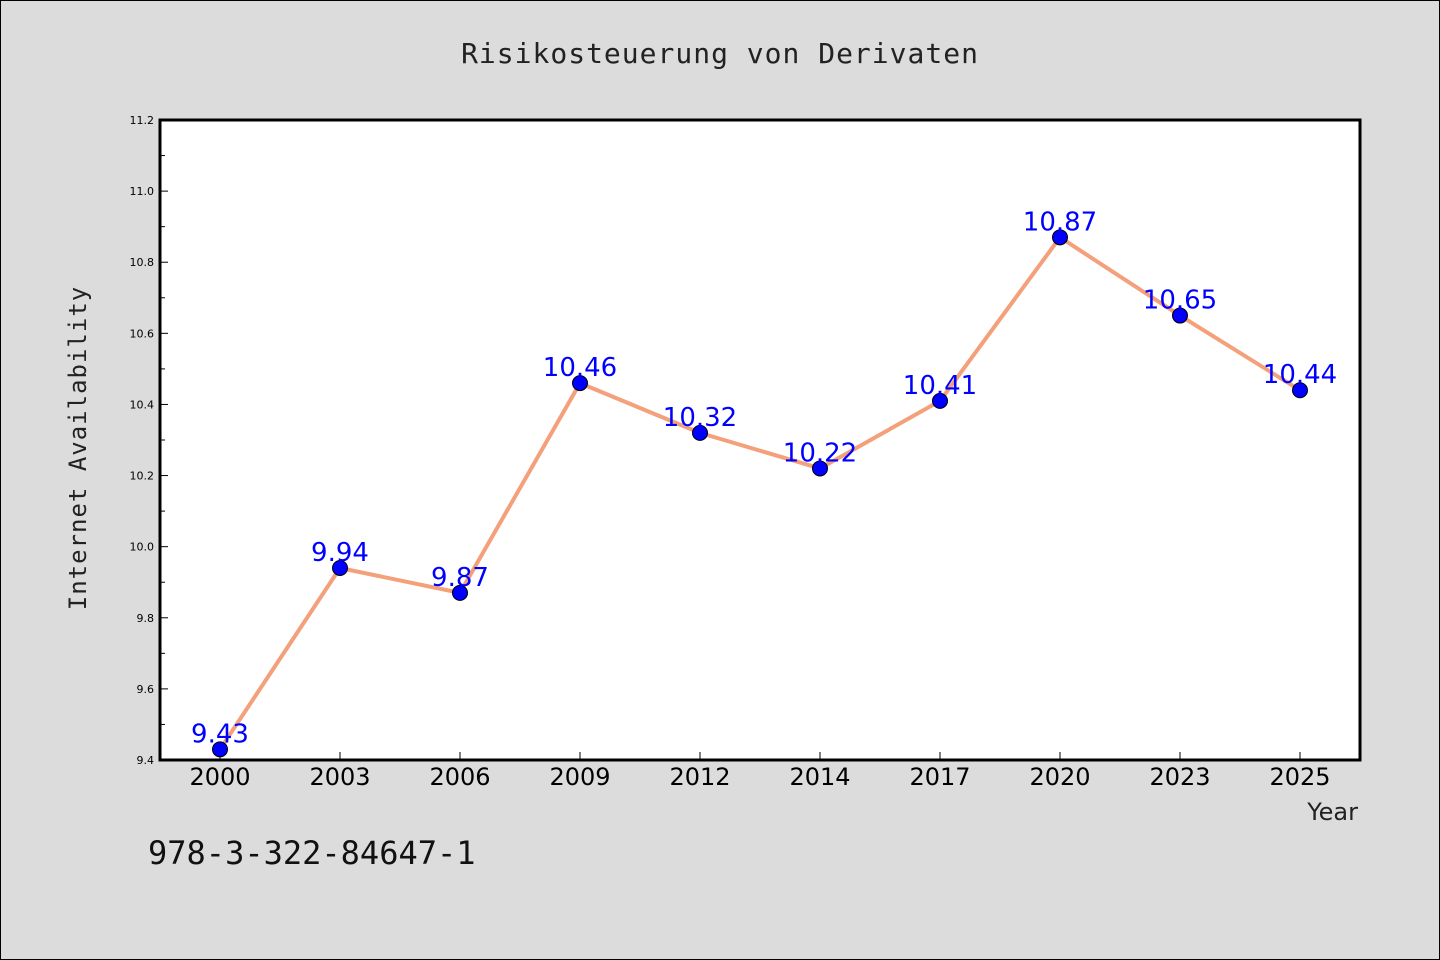  I want to click on y-tick-label: 10.2, so click(142, 476).